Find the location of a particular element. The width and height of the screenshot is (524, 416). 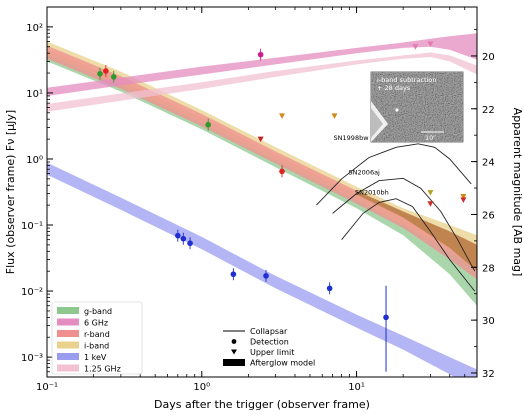

y2-tick-label: 30 is located at coordinates (488, 321).